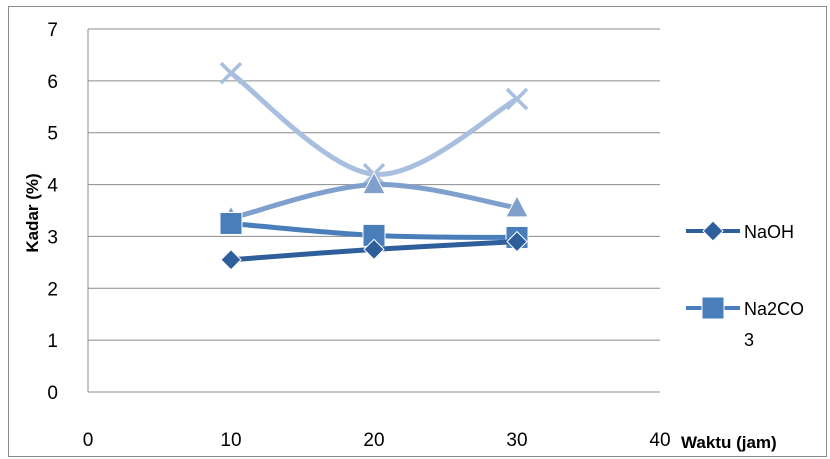 This screenshot has height=459, width=830. I want to click on y-tick-label: 2, so click(52, 289).